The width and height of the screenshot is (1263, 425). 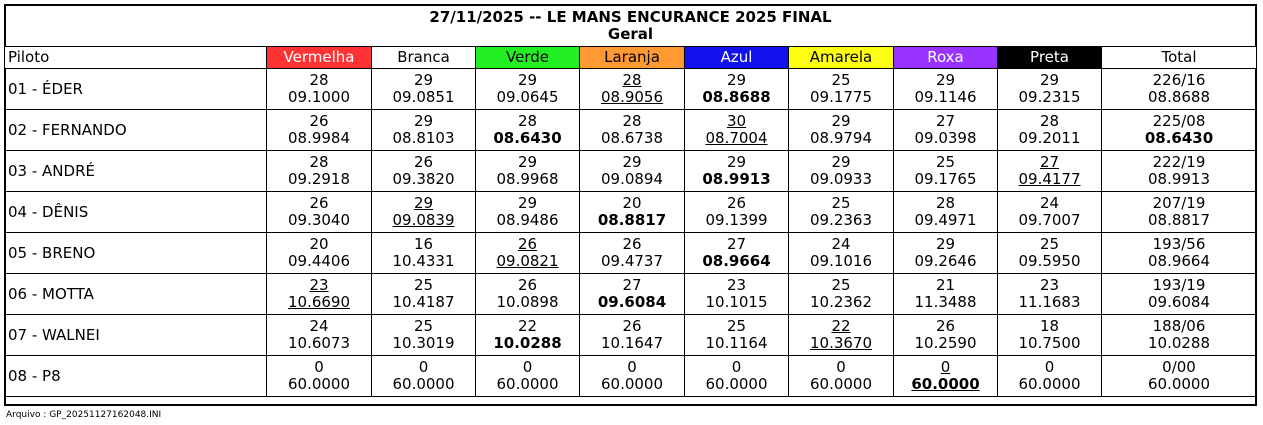 What do you see at coordinates (736, 253) in the screenshot?
I see `kart-cell: 27 08.9664` at bounding box center [736, 253].